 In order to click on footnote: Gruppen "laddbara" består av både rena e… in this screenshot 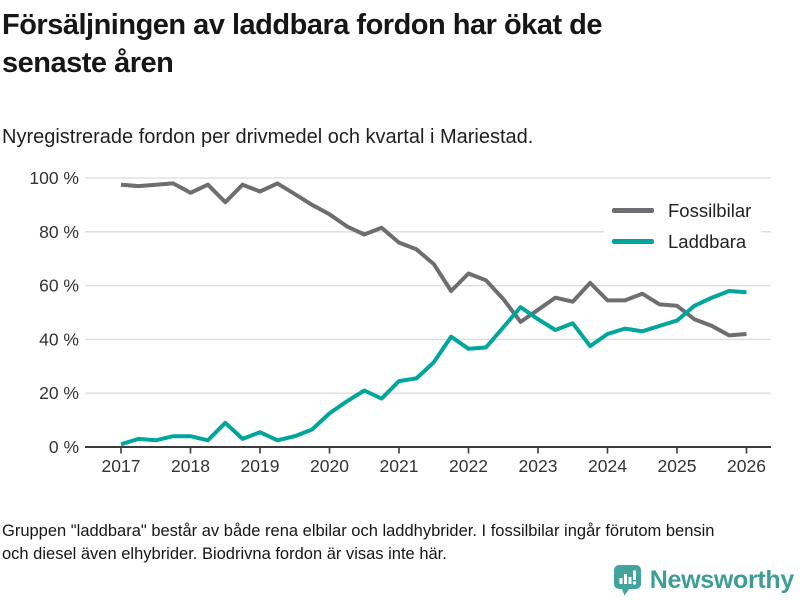, I will do `click(398, 542)`.